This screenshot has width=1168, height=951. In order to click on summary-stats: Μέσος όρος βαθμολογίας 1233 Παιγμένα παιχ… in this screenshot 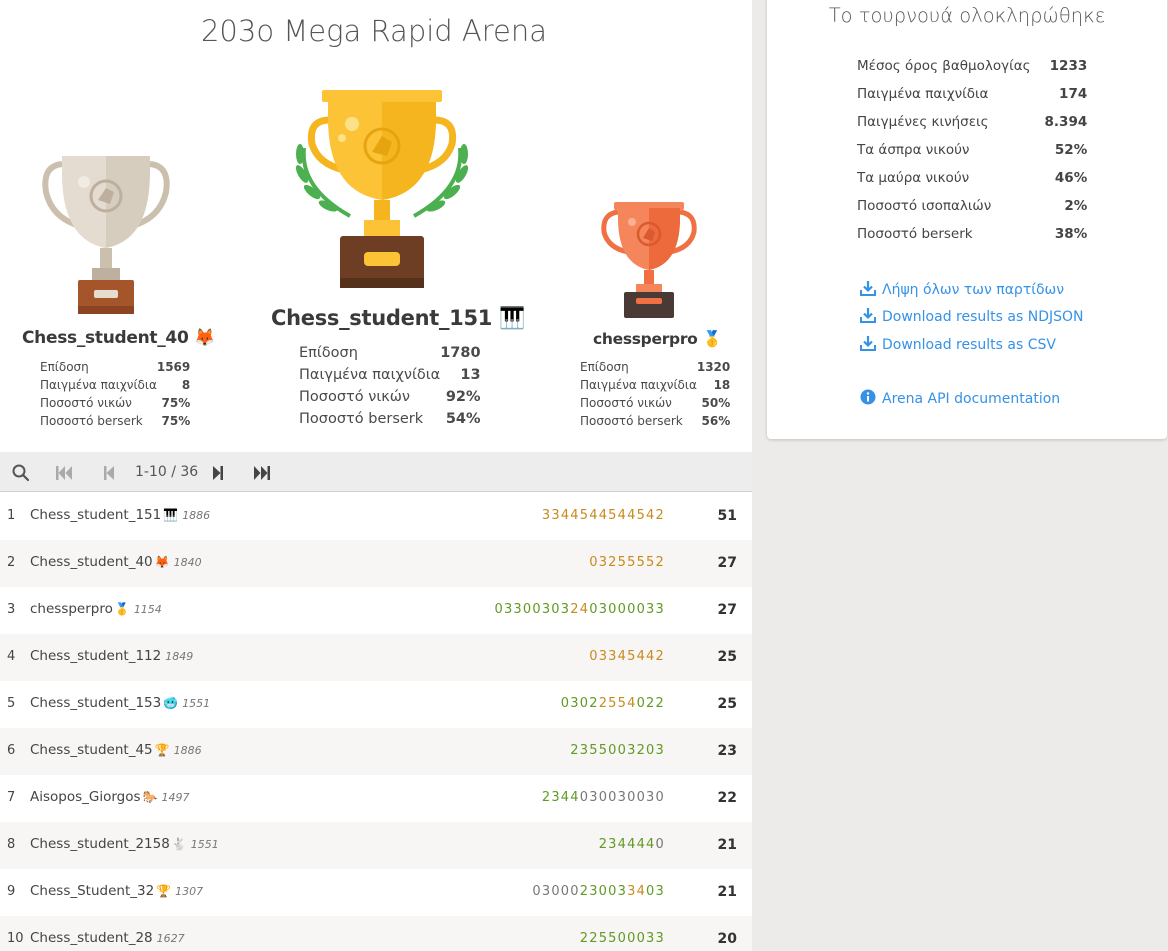, I will do `click(972, 150)`.